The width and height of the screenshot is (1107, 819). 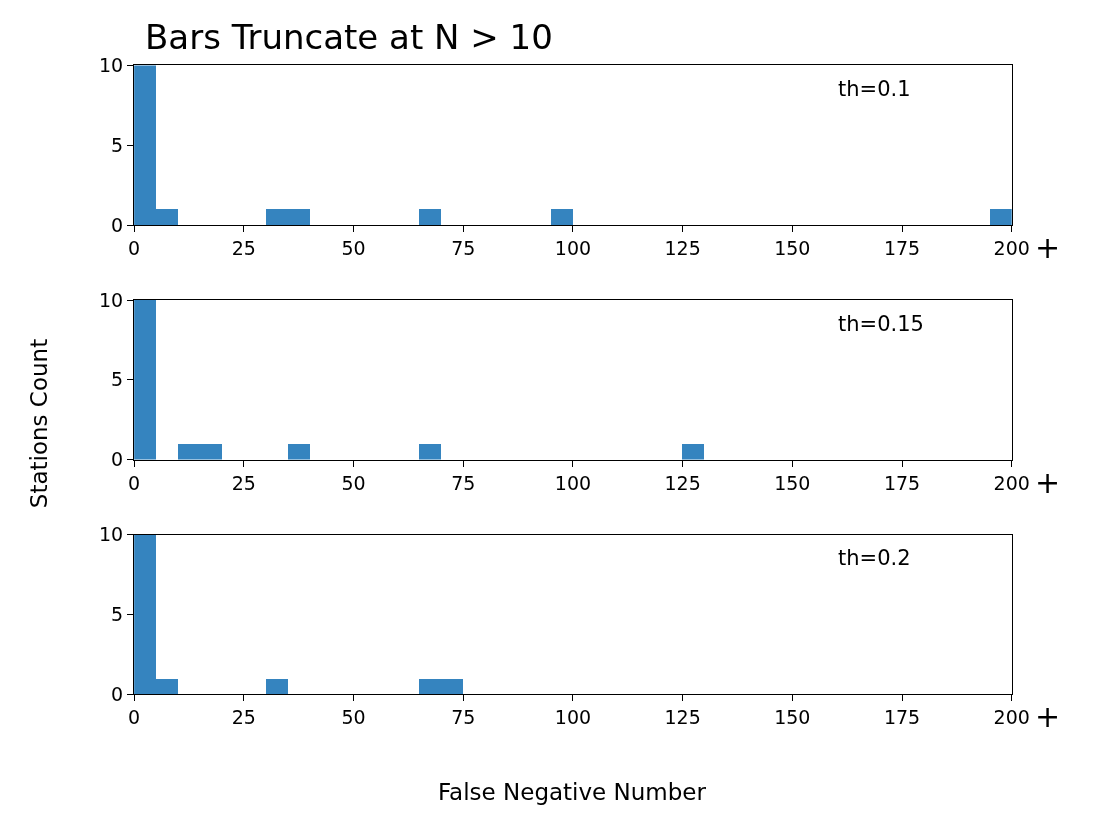 I want to click on annotation: th=0.1, so click(x=874, y=89).